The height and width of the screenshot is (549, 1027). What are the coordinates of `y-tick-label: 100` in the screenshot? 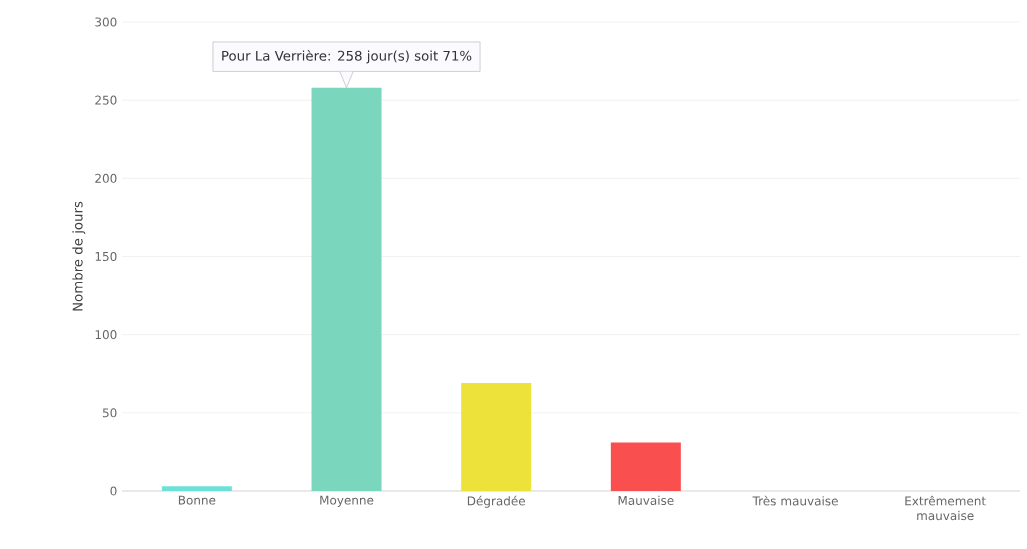 It's located at (106, 335).